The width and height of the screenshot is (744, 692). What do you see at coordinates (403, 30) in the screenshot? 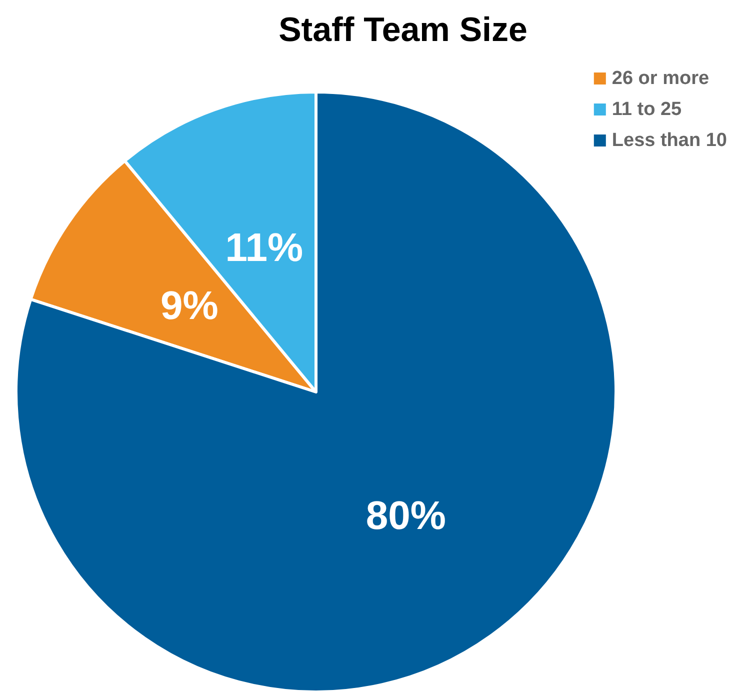
I see `chart-title: Staff Team Size` at bounding box center [403, 30].